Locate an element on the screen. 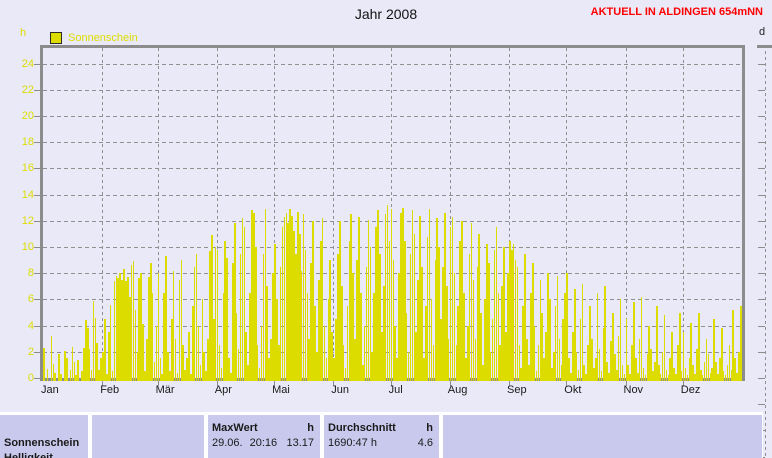  durchschnitt-value: 4.6 is located at coordinates (425, 443).